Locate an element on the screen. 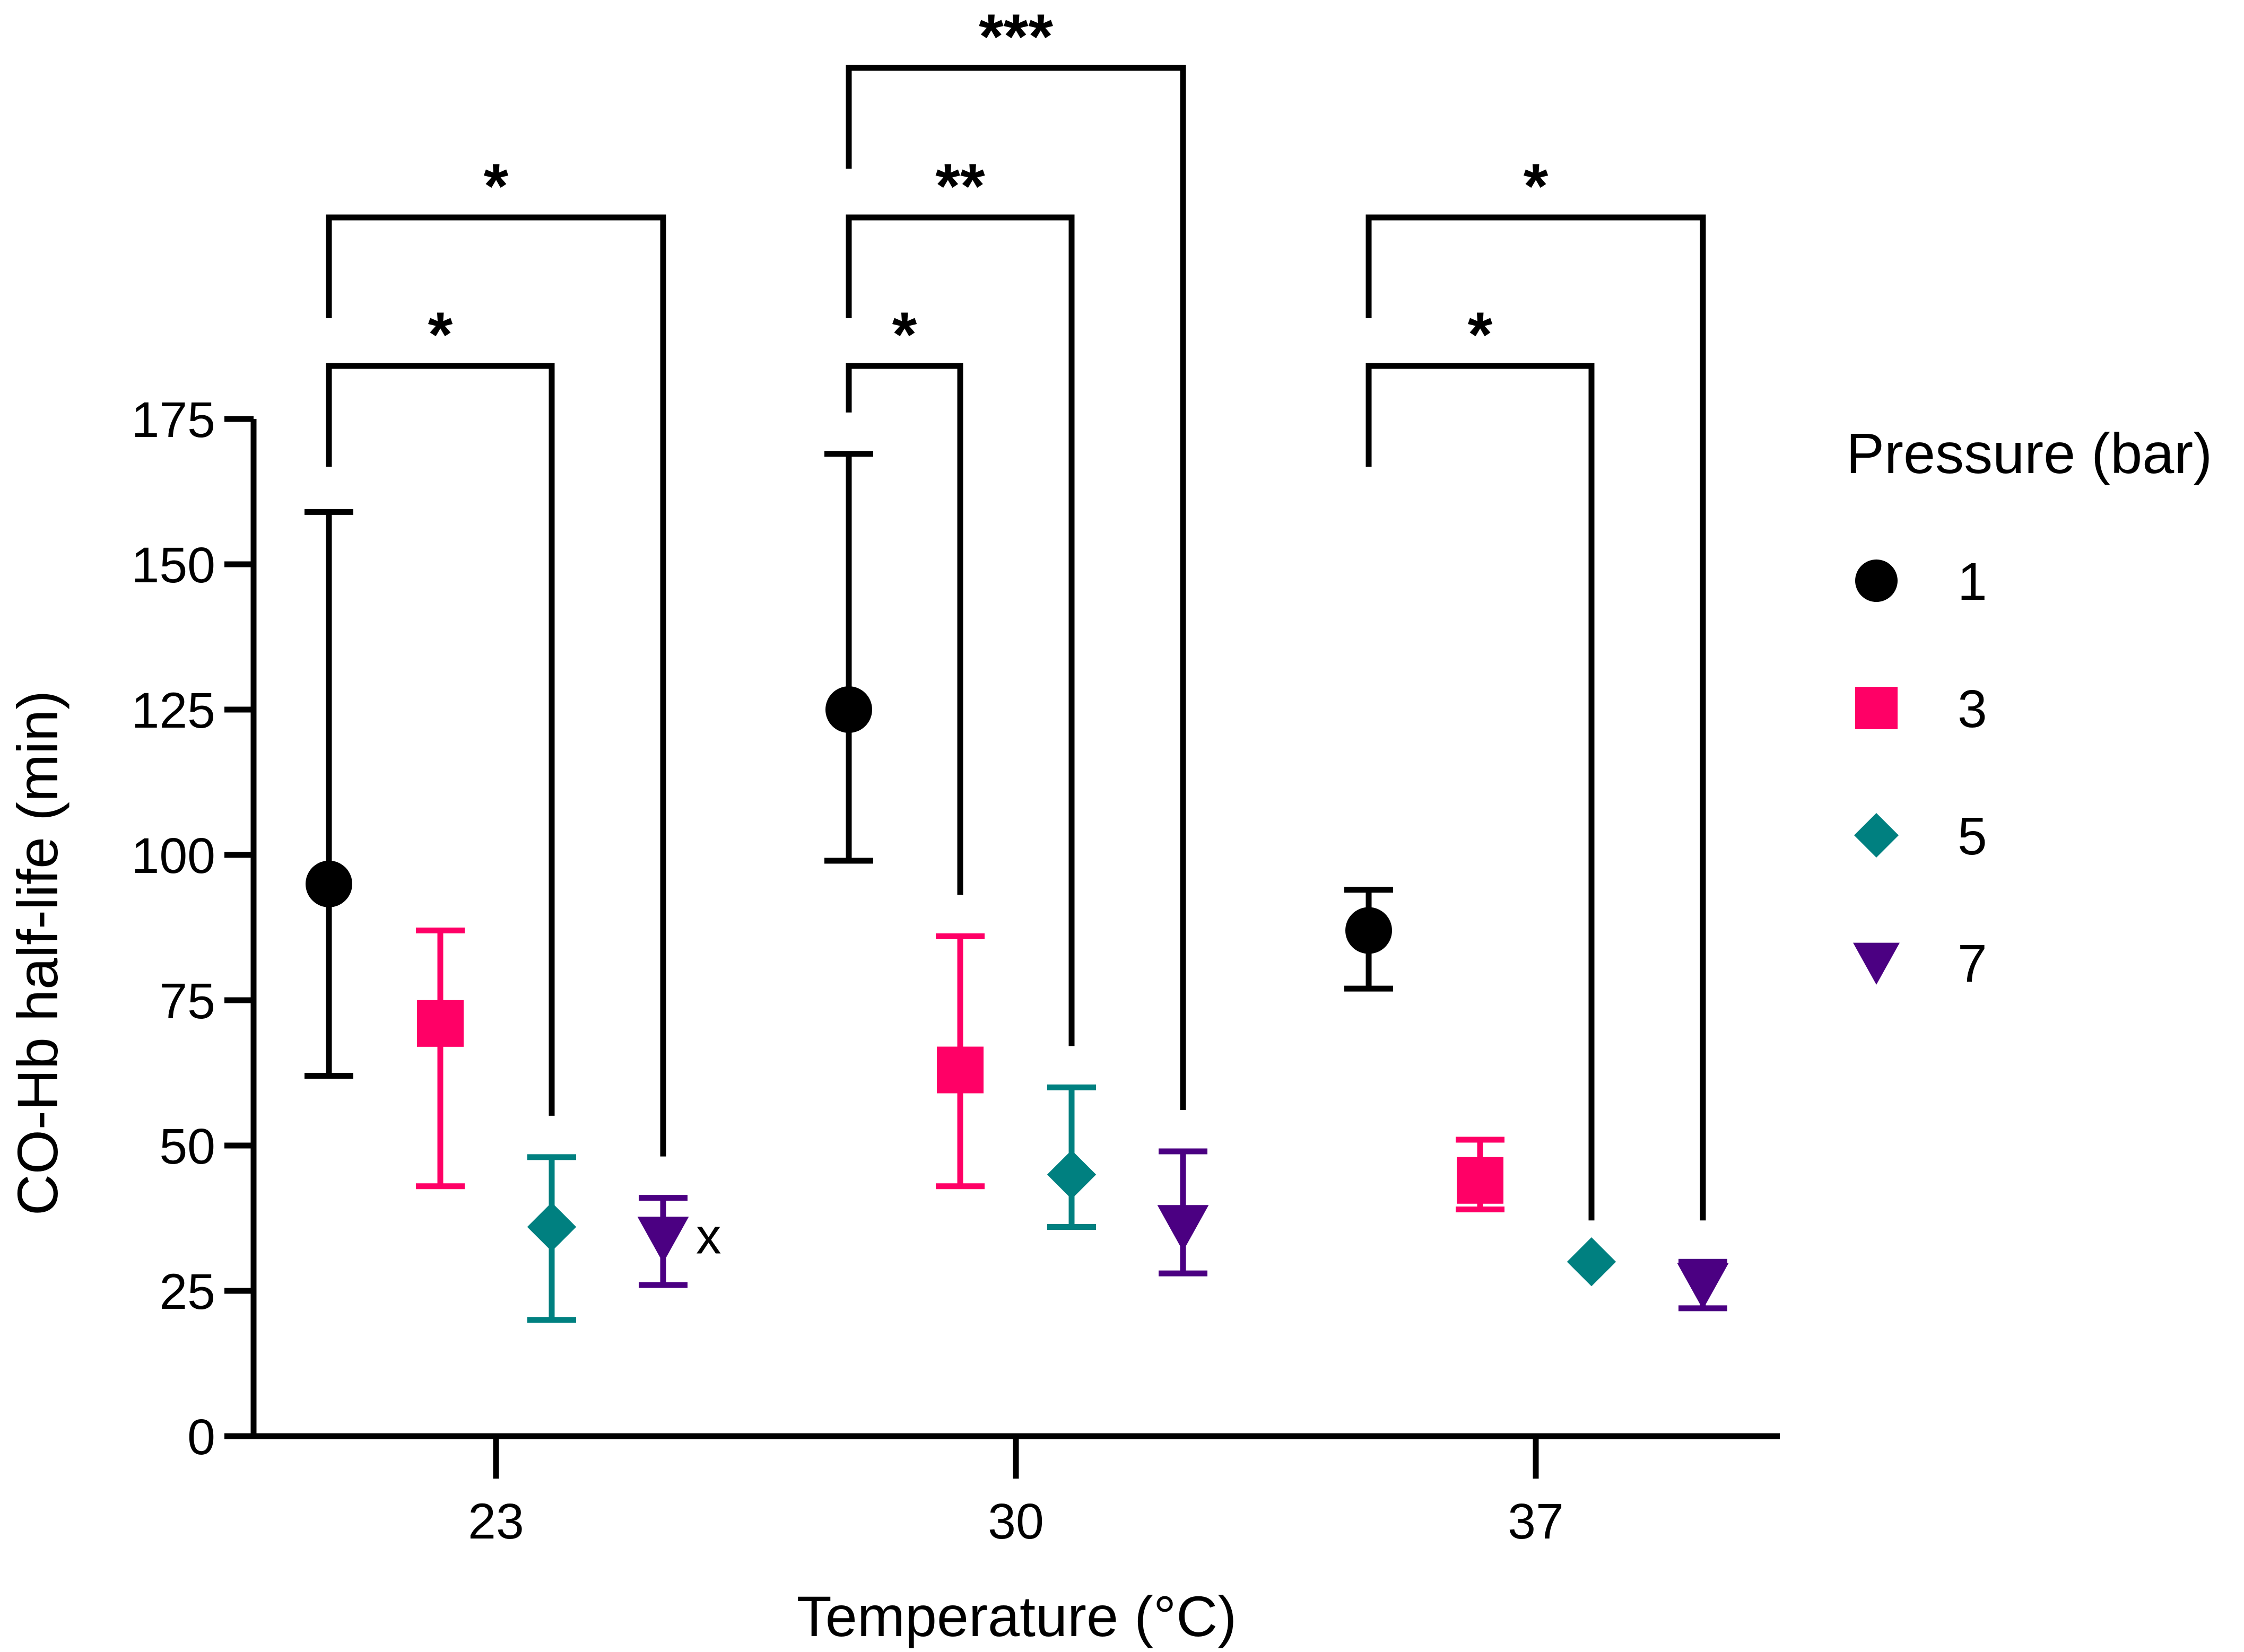 This screenshot has width=2244, height=1652. legend-label-1: 1 is located at coordinates (1972, 582).